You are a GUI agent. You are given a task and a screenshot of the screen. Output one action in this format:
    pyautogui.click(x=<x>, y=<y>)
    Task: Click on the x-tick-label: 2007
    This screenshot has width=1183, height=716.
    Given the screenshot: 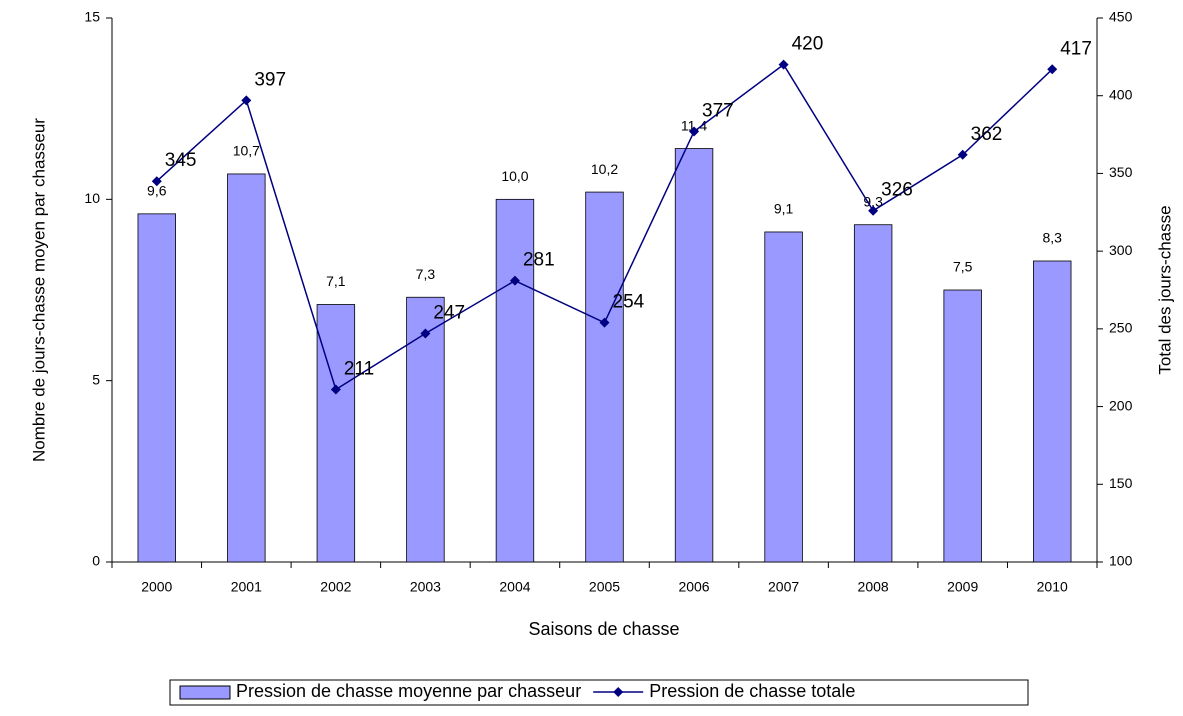 What is the action you would take?
    pyautogui.click(x=783, y=587)
    